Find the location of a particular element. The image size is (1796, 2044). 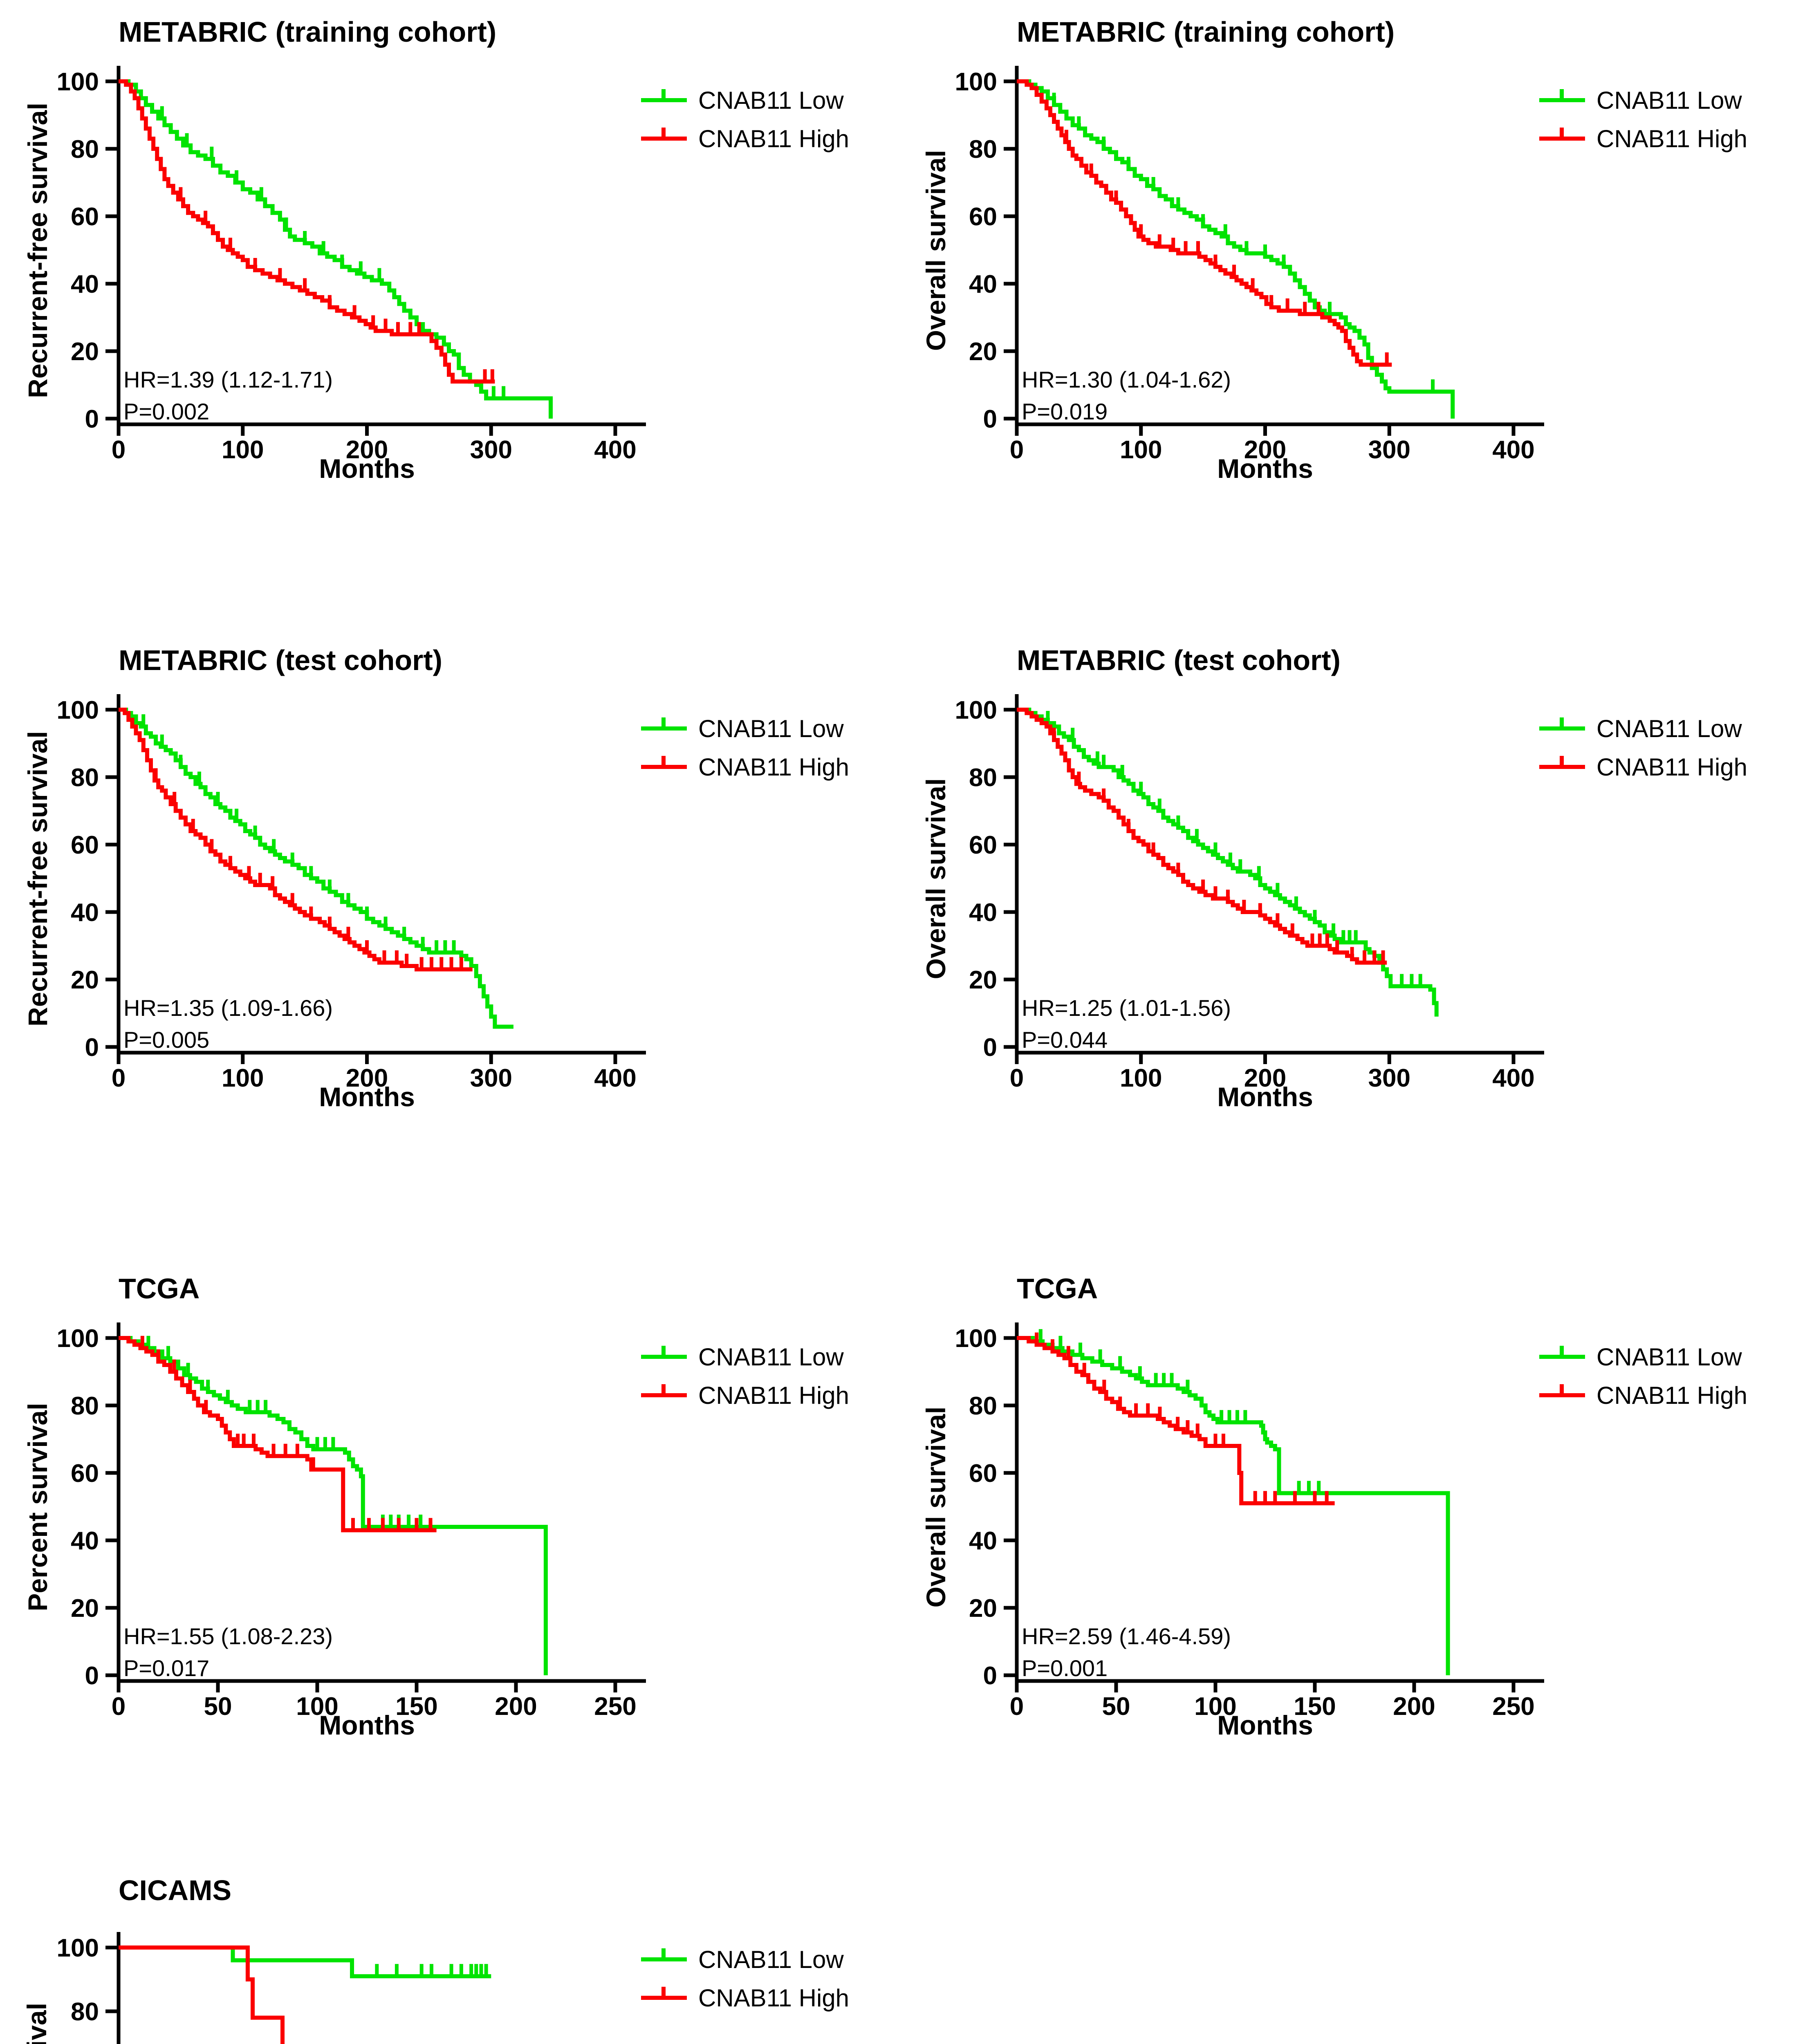

p-value: P=0.005 is located at coordinates (166, 1040).